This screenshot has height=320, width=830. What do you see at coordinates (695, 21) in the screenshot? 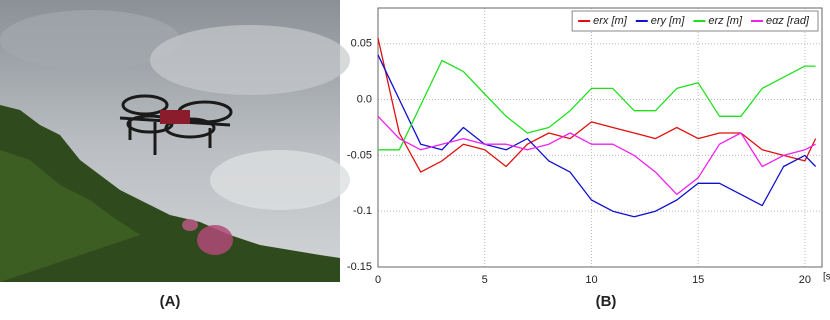
I see `legend: erx [m] ery [m] erz [m] eαz [rad]` at bounding box center [695, 21].